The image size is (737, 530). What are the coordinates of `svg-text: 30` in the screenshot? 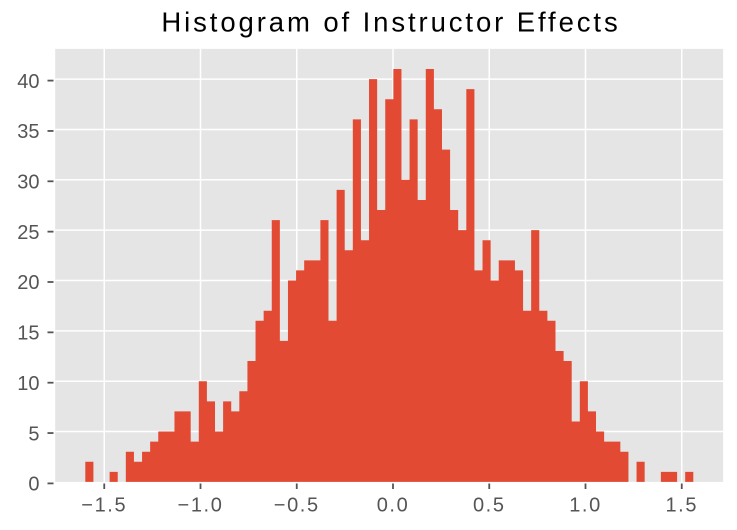 It's located at (28, 183).